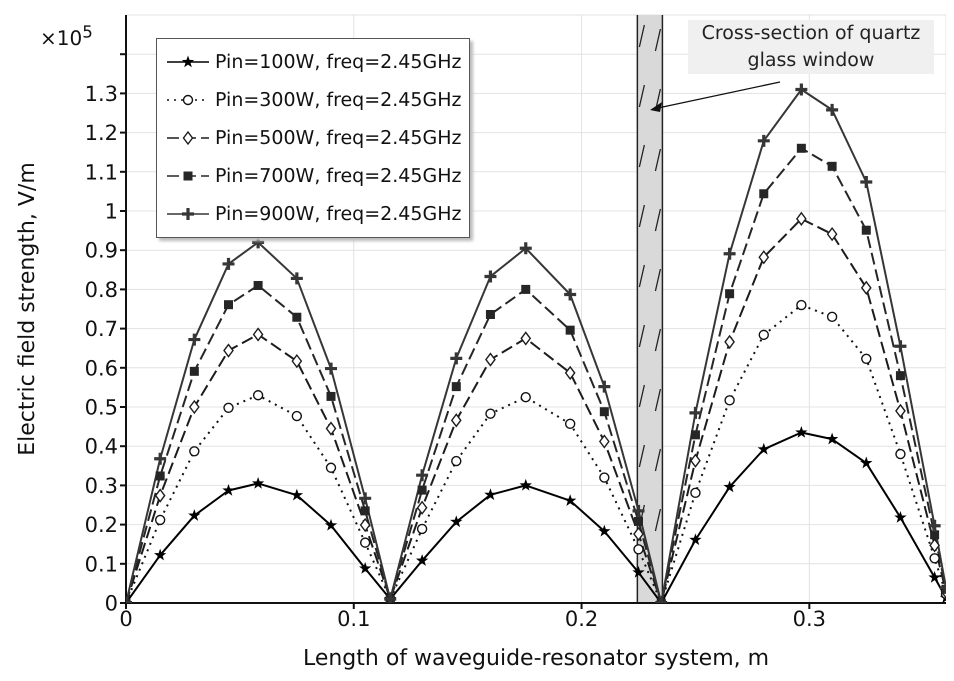  What do you see at coordinates (101, 172) in the screenshot?
I see `y-tick-label: 1.1` at bounding box center [101, 172].